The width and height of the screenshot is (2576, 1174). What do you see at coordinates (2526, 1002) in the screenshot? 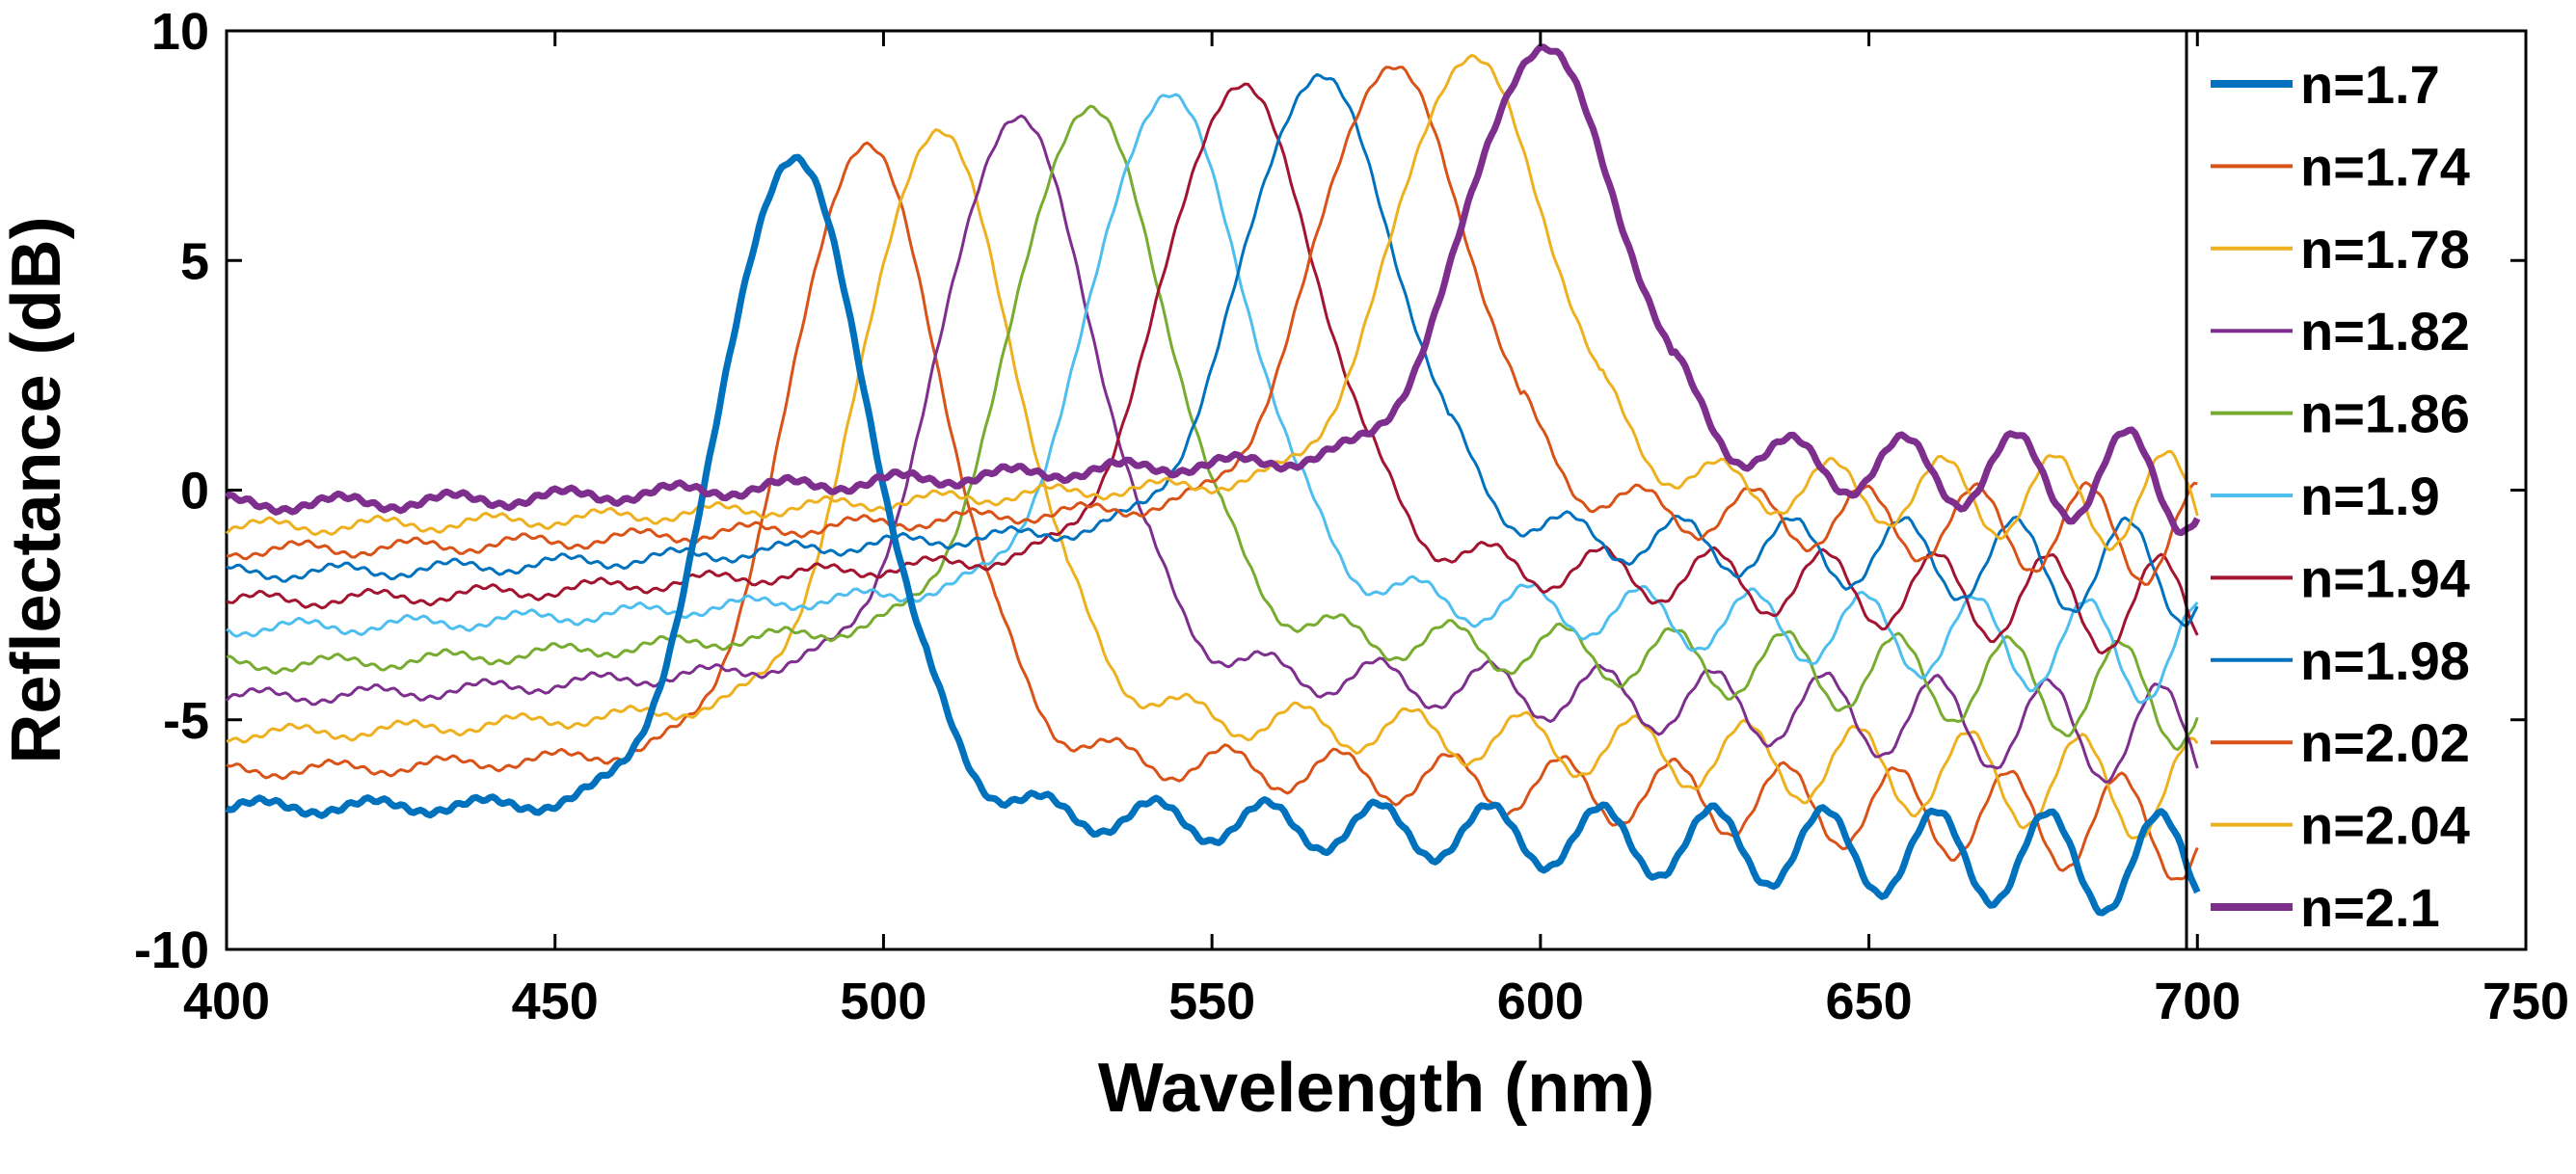
I see `x-tick-label: 750` at bounding box center [2526, 1002].